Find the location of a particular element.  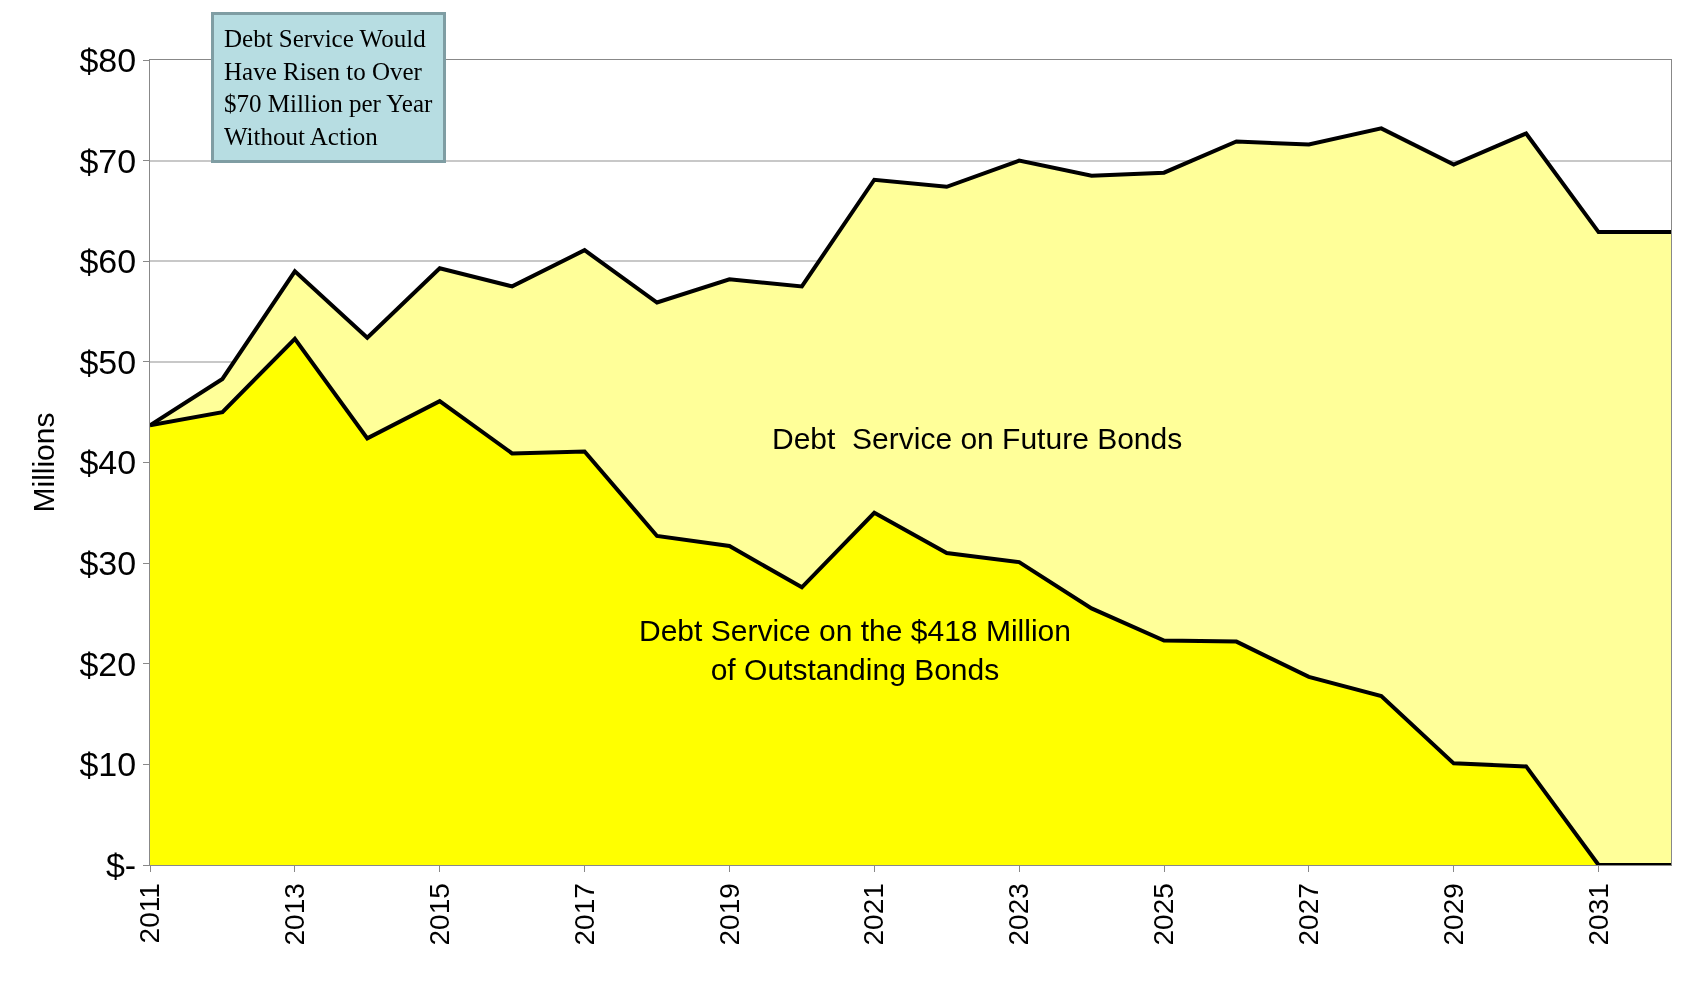

x-tick-label: 2019 is located at coordinates (729, 914).